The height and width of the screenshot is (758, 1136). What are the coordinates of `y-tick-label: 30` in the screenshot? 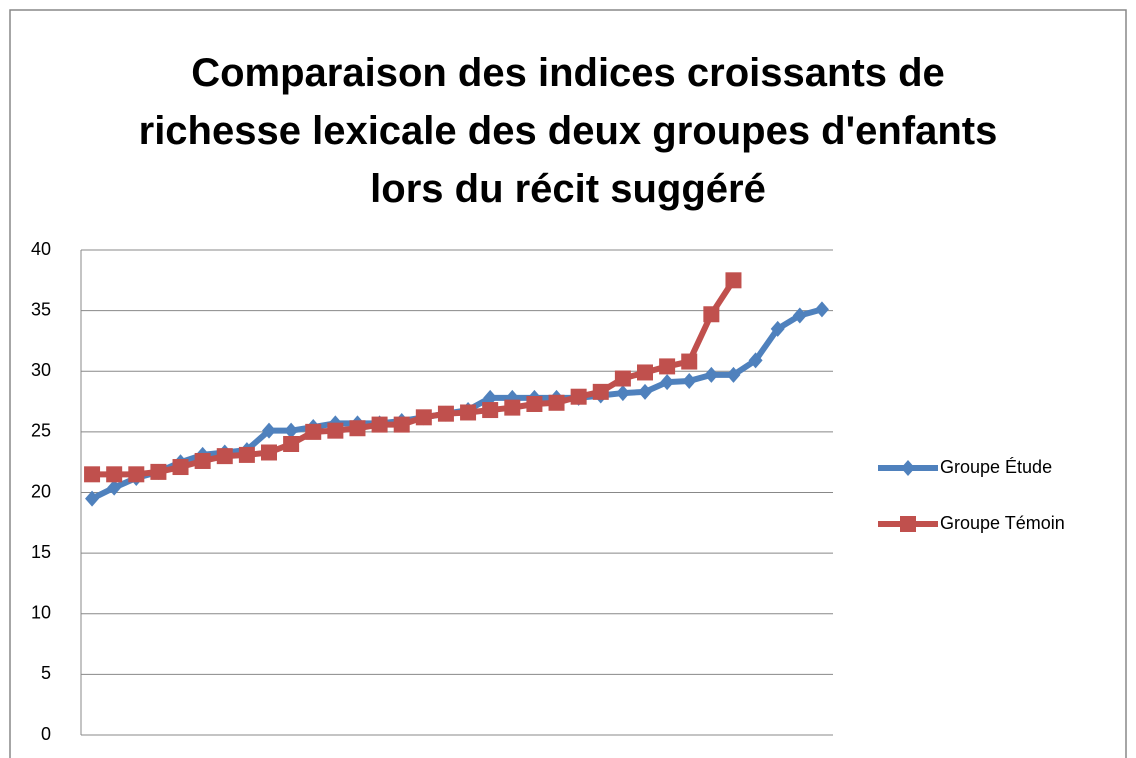 It's located at (41, 370).